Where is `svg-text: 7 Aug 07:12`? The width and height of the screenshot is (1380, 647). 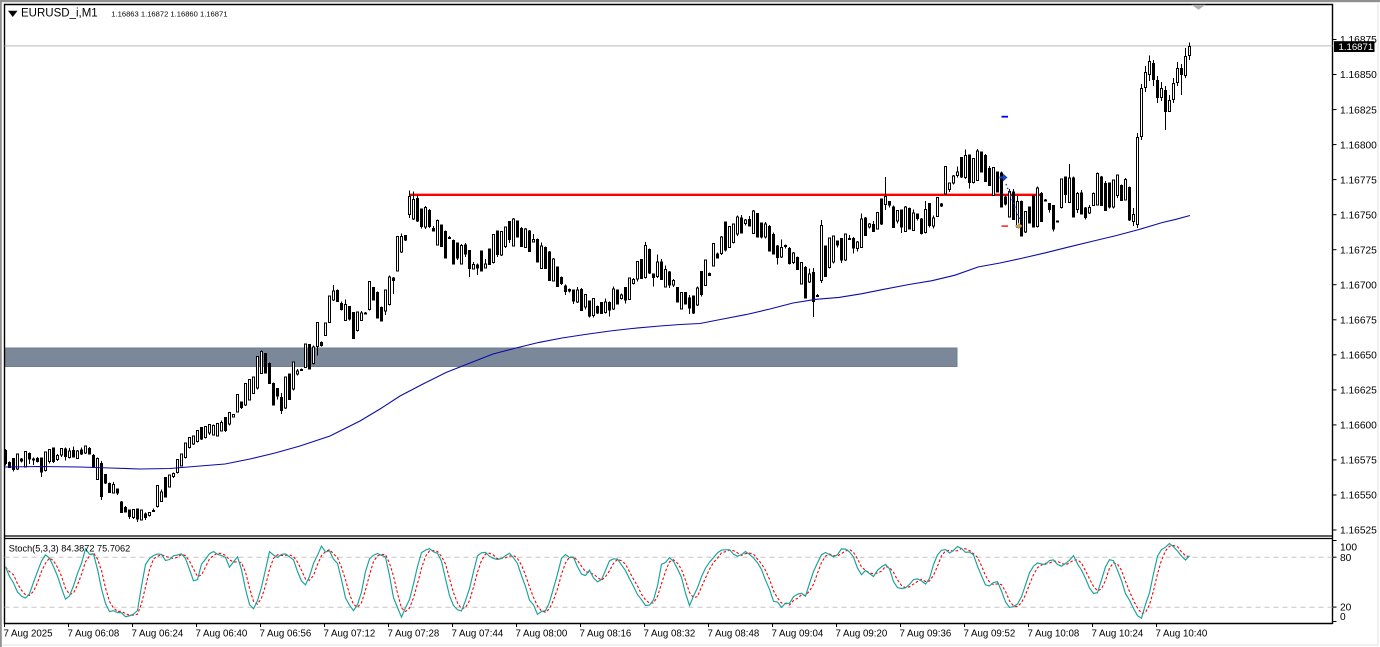
svg-text: 7 Aug 07:12 is located at coordinates (350, 634).